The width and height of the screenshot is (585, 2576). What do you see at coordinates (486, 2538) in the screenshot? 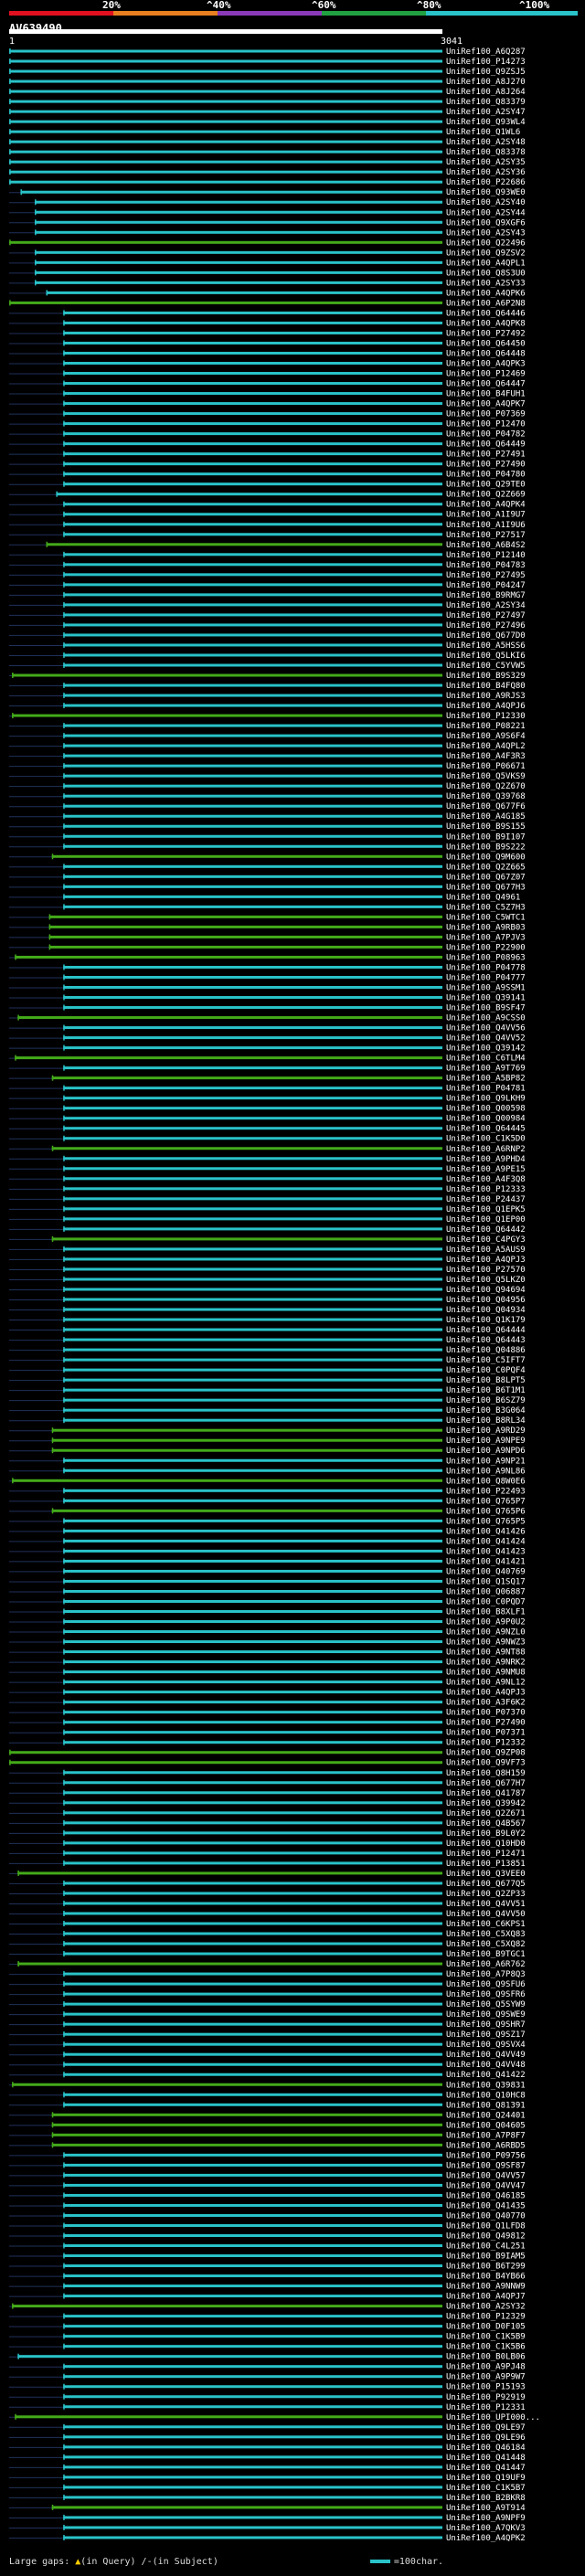
I see `hit-label: UniRef100_A4QPK2` at bounding box center [486, 2538].